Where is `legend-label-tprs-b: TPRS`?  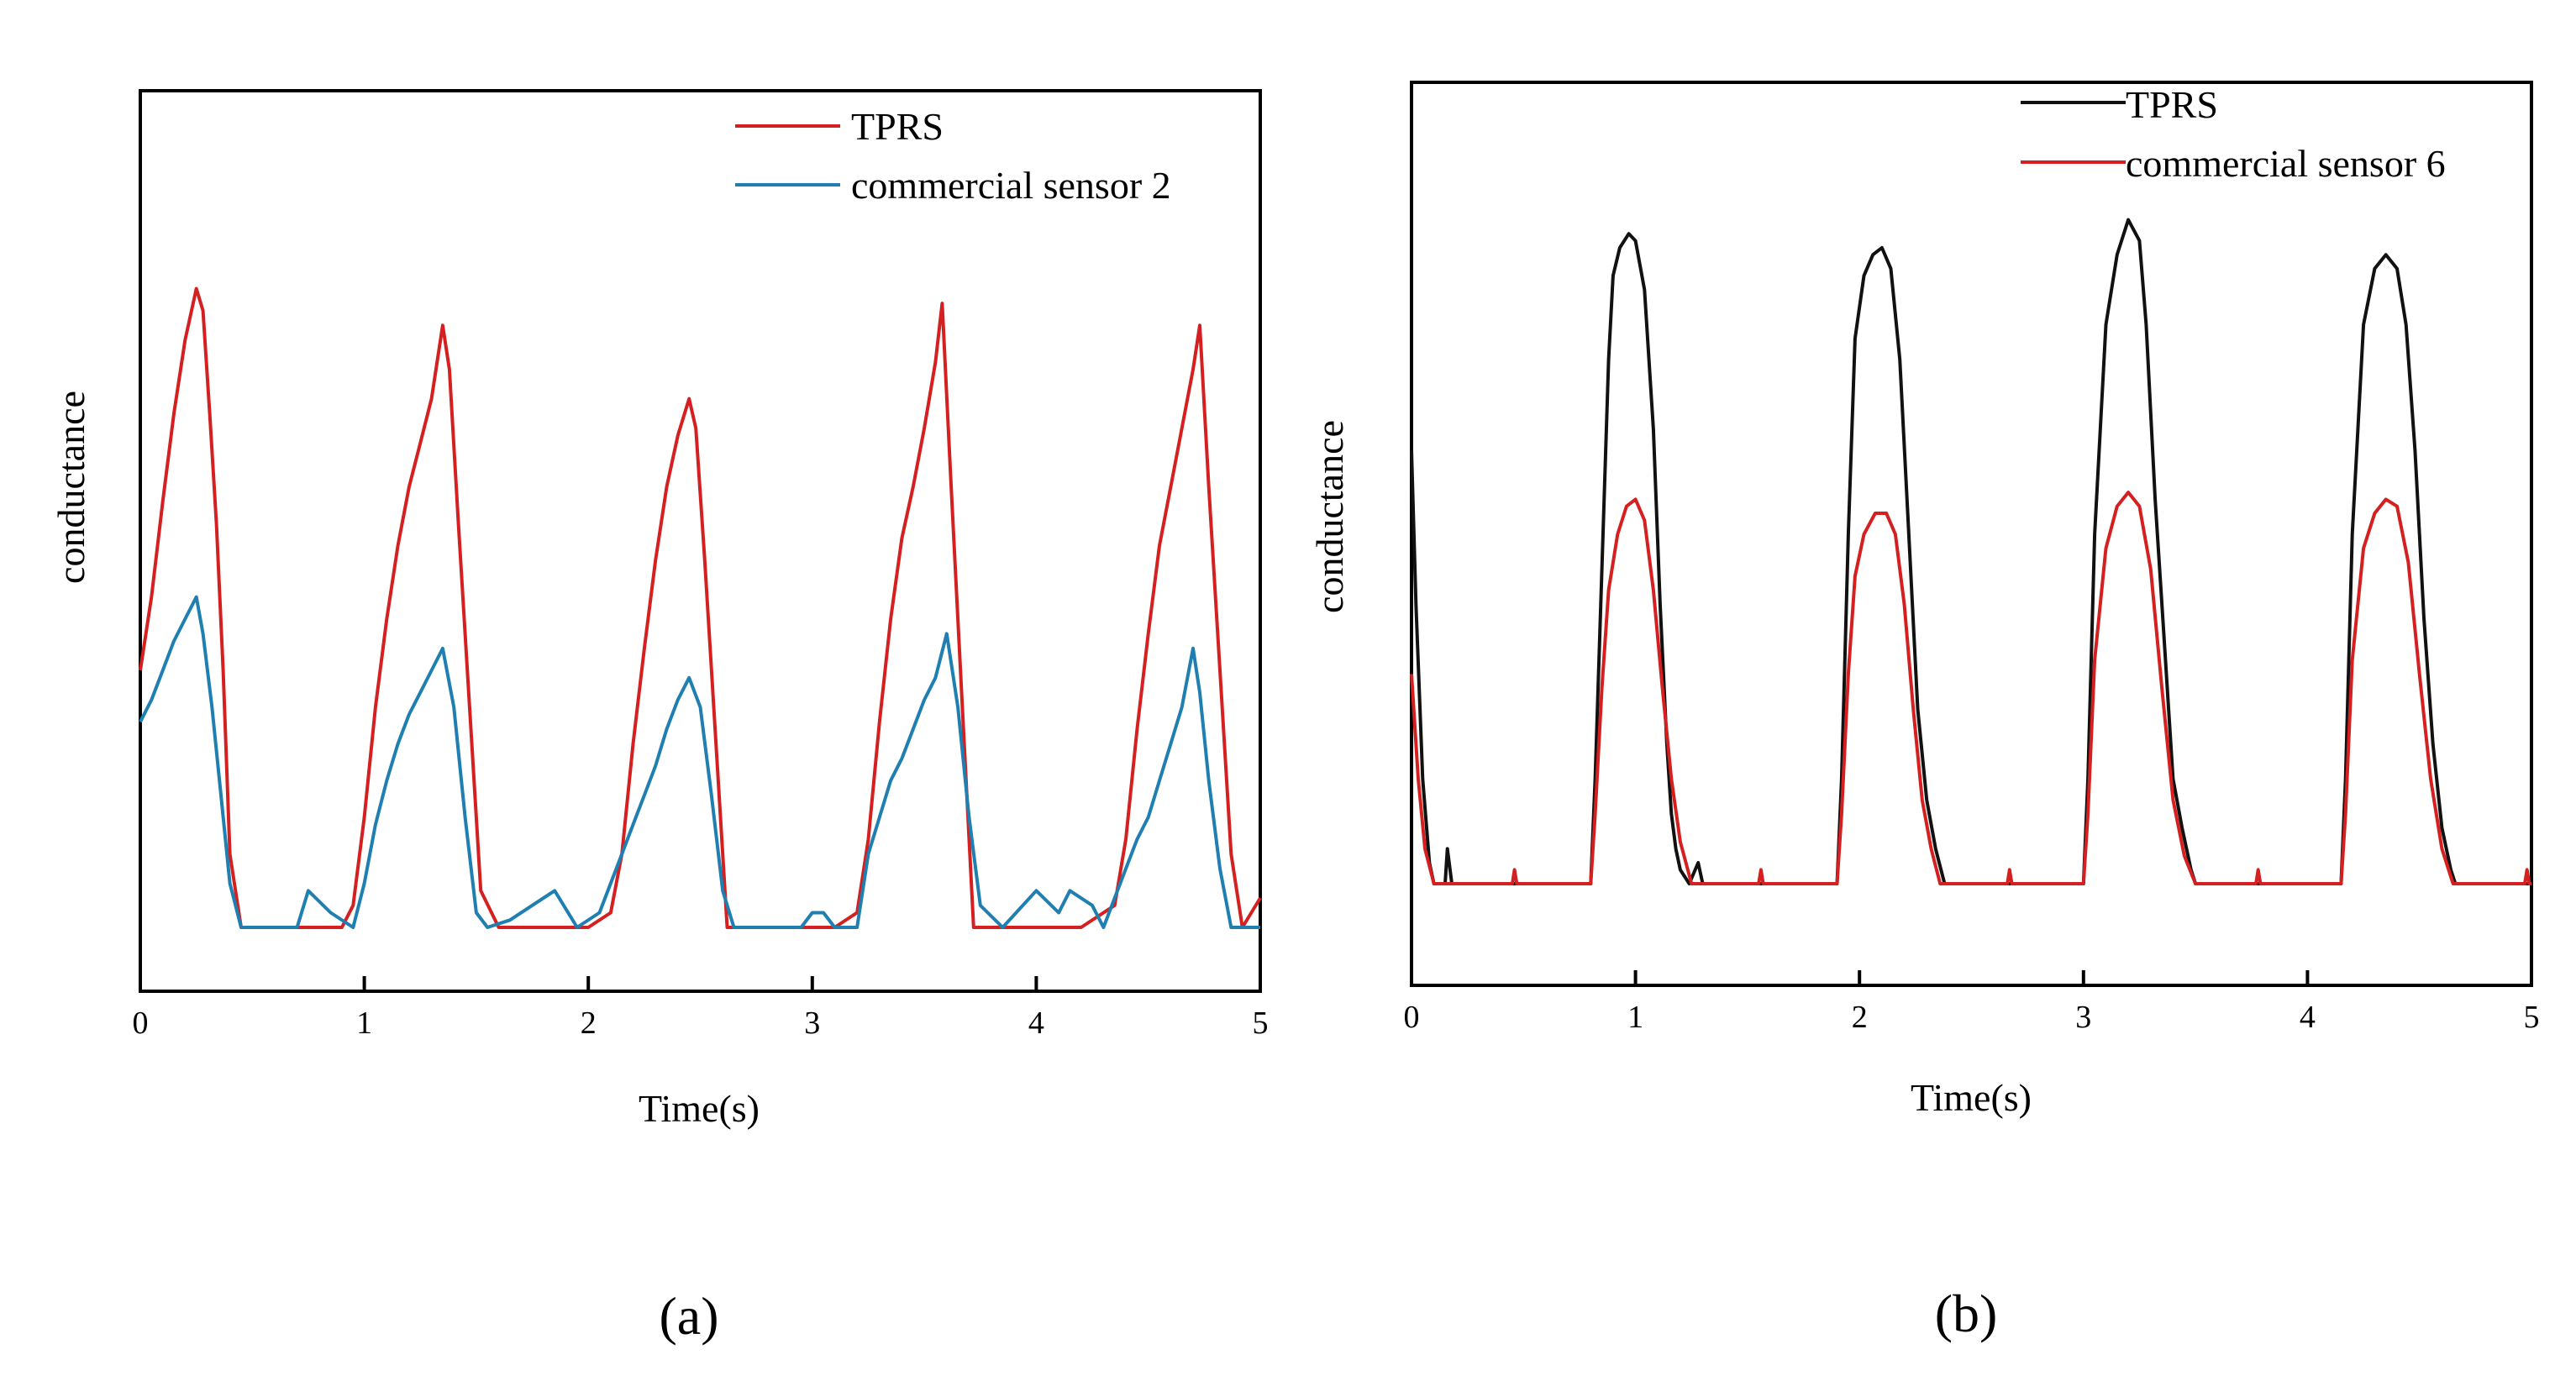 legend-label-tprs-b: TPRS is located at coordinates (2172, 105).